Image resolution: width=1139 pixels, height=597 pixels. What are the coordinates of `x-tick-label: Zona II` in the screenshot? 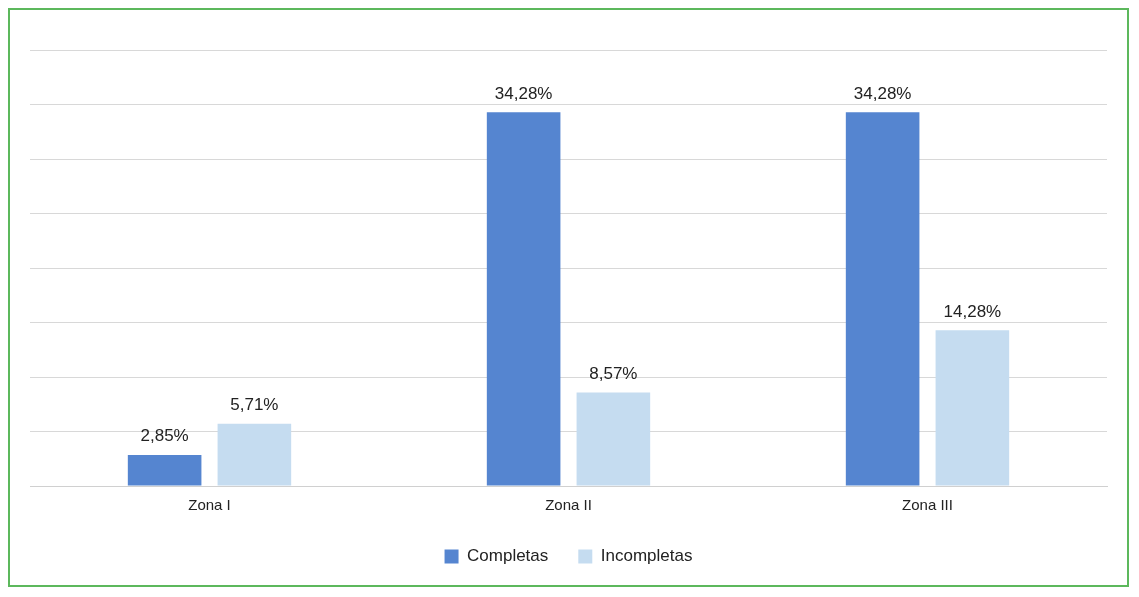 It's located at (568, 505).